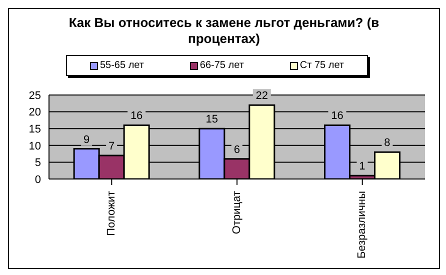 Image resolution: width=446 pixels, height=275 pixels. Describe the element at coordinates (34, 146) in the screenshot. I see `y-tick-label: 10` at that location.